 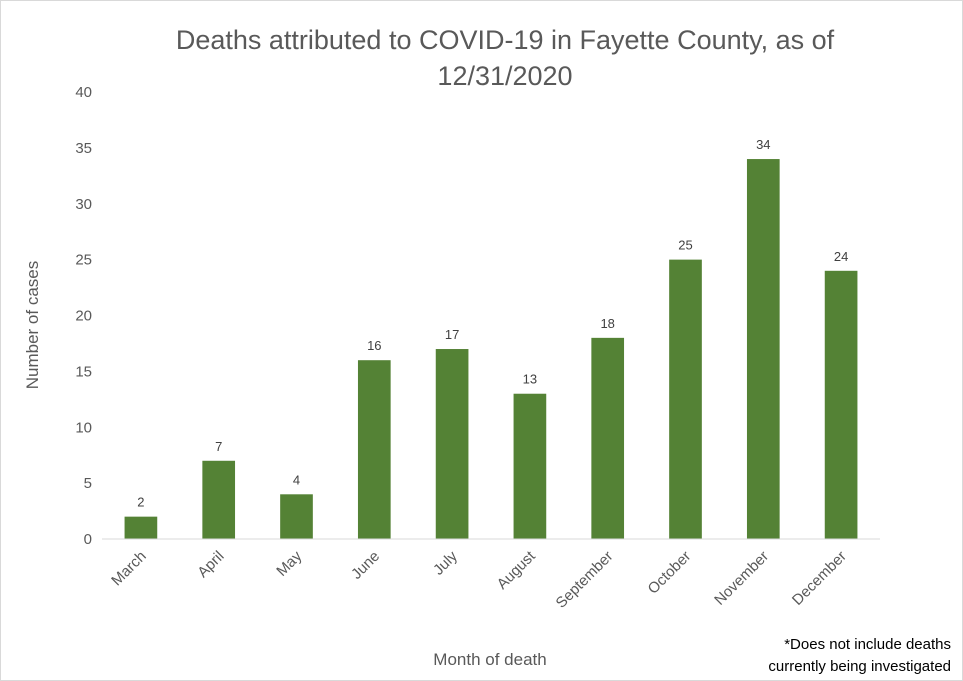 What do you see at coordinates (685, 399) in the screenshot?
I see `bar-october` at bounding box center [685, 399].